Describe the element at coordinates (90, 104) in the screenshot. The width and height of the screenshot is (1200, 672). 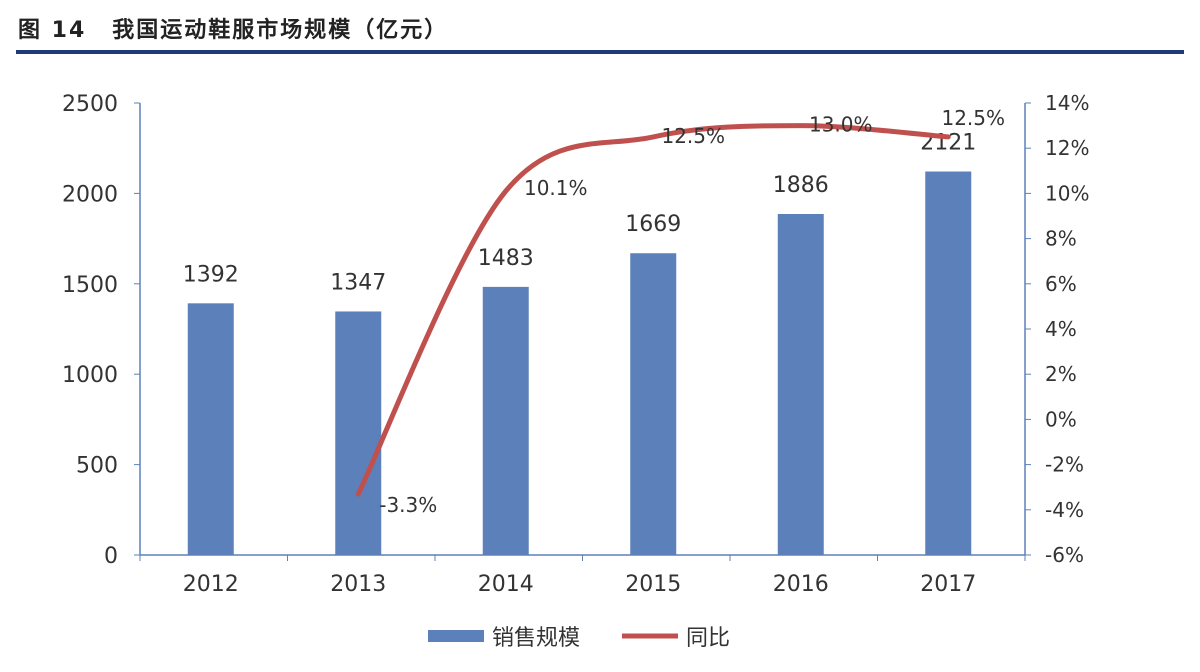
I see `y-left-tick-label: 2500` at that location.